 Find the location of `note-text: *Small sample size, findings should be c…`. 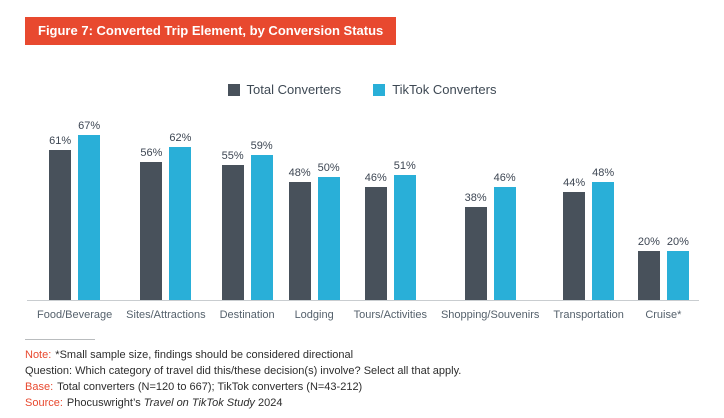

note-text: *Small sample size, findings should be c… is located at coordinates (204, 355).